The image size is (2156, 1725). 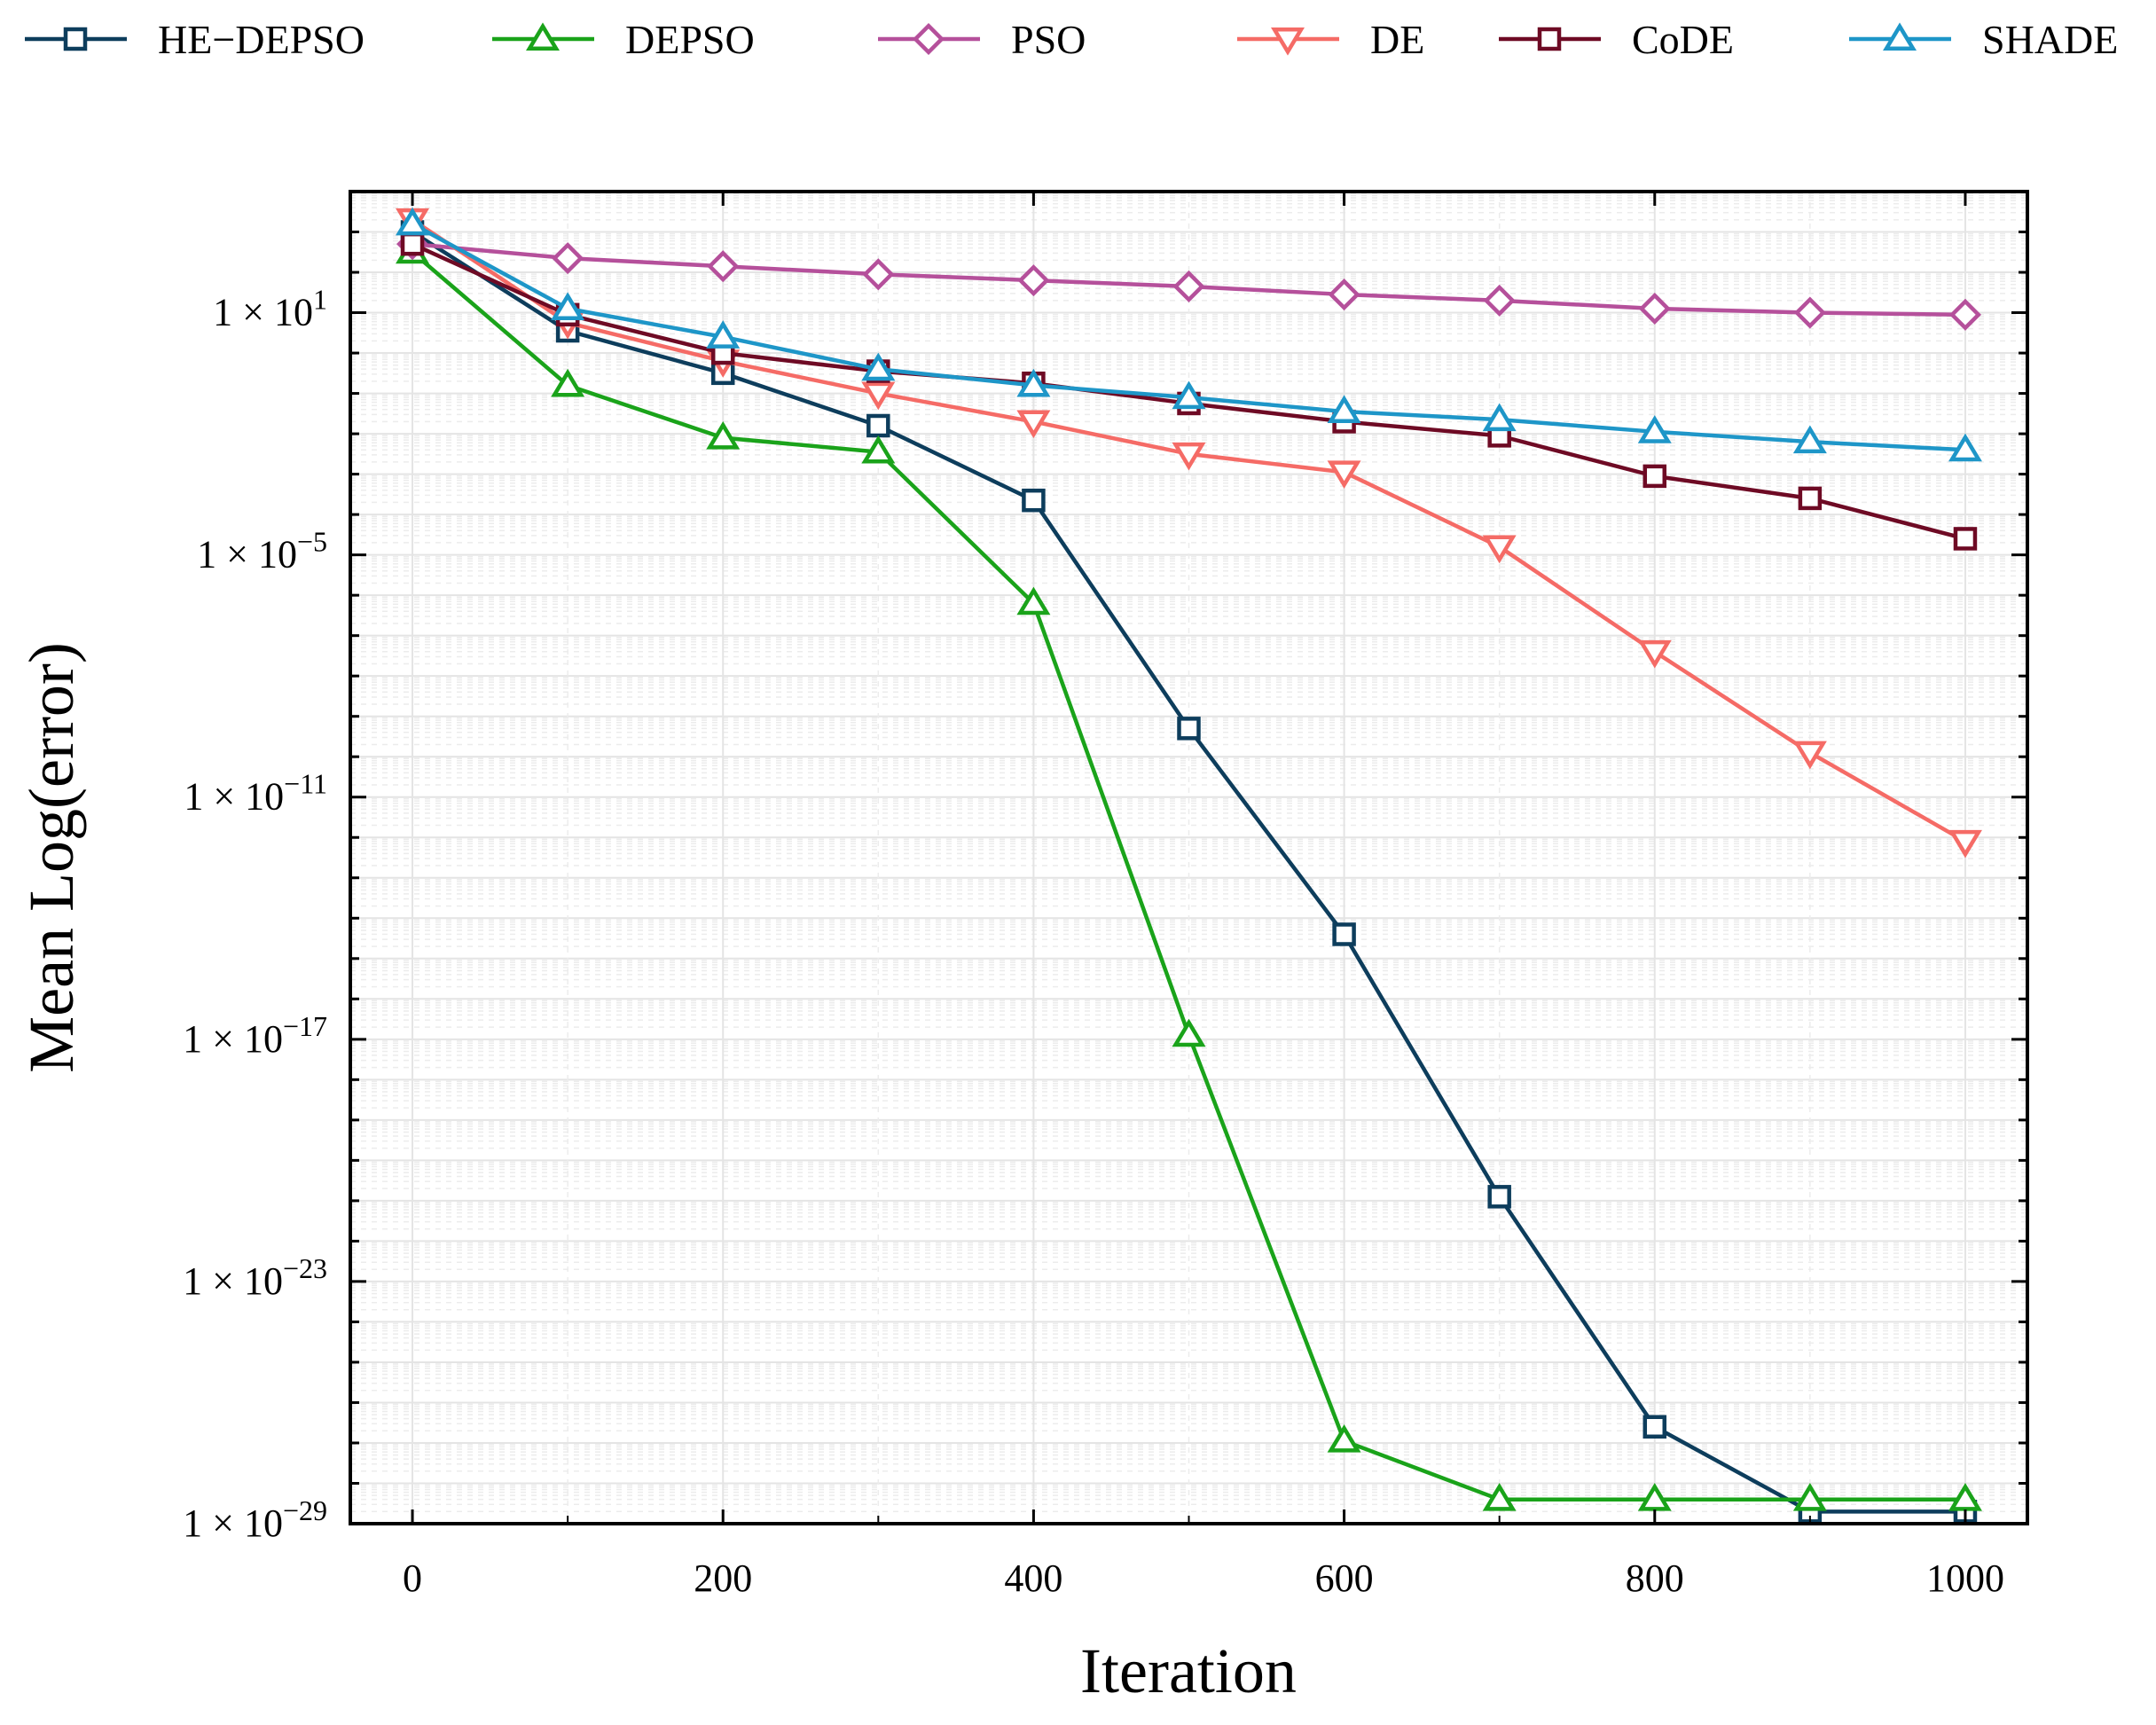 What do you see at coordinates (1048, 40) in the screenshot?
I see `legend-label-pso: PSO` at bounding box center [1048, 40].